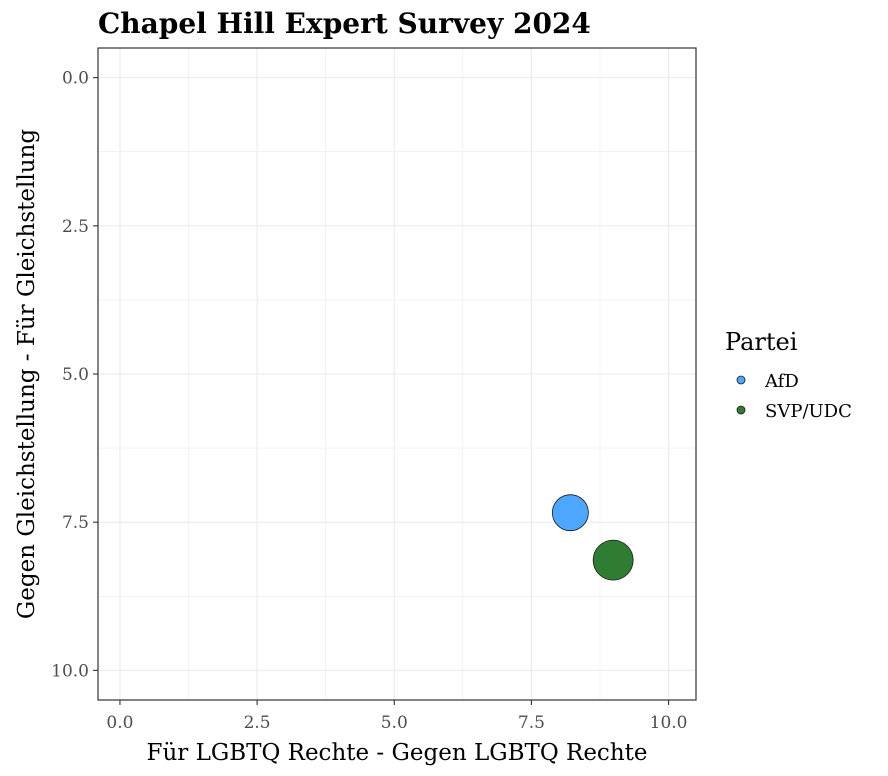 This screenshot has width=888, height=776. I want to click on x-axis-ticks: 0.0 2.5 5.0 7.5 10.0, so click(396, 716).